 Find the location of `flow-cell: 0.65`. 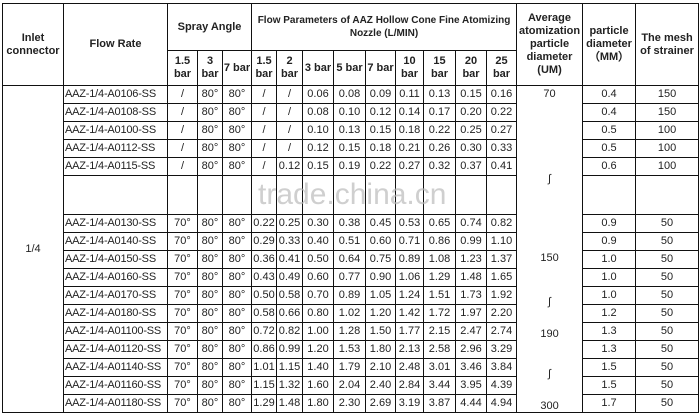

flow-cell: 0.65 is located at coordinates (439, 223).